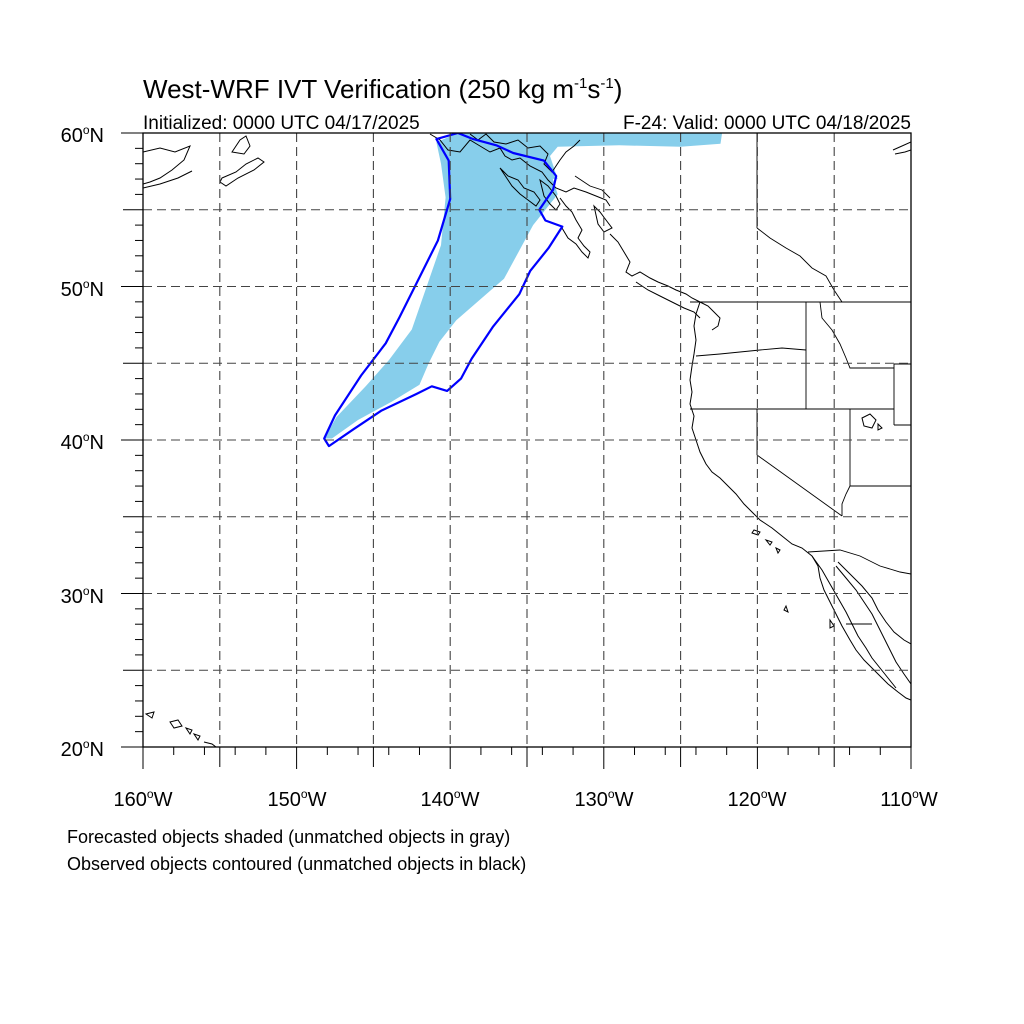 The height and width of the screenshot is (1024, 1024). I want to click on observed-ivt-contour, so click(443, 290).